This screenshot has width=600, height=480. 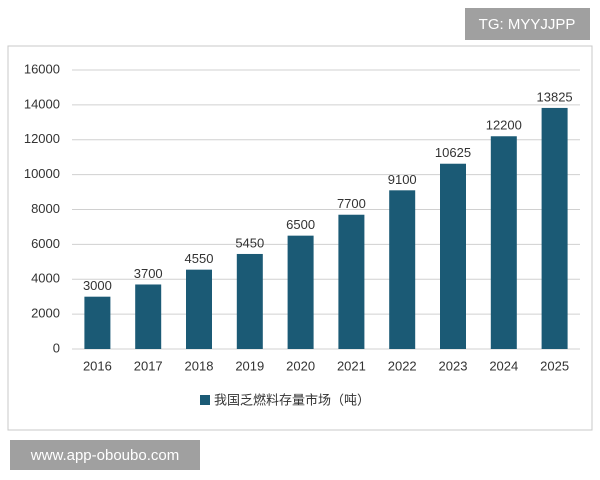 What do you see at coordinates (300, 224) in the screenshot?
I see `data-label: 6500` at bounding box center [300, 224].